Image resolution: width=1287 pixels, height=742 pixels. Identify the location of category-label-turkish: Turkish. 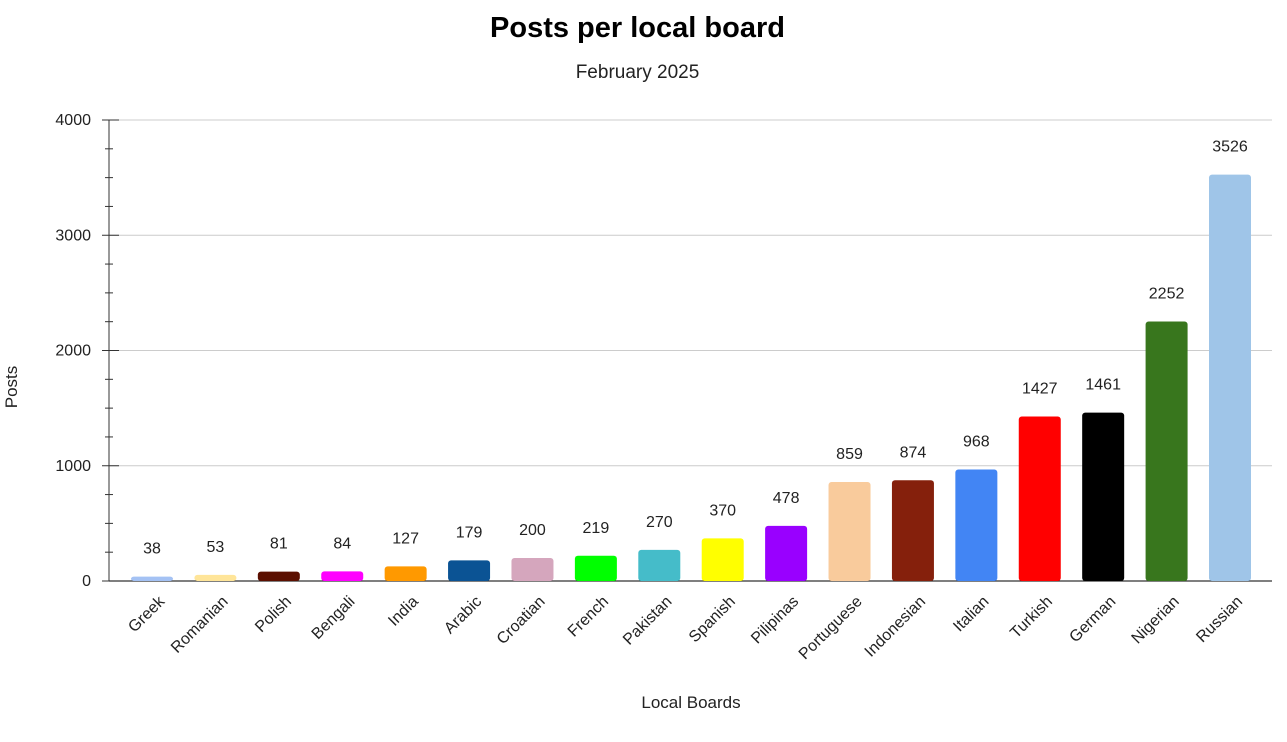
(1031, 617).